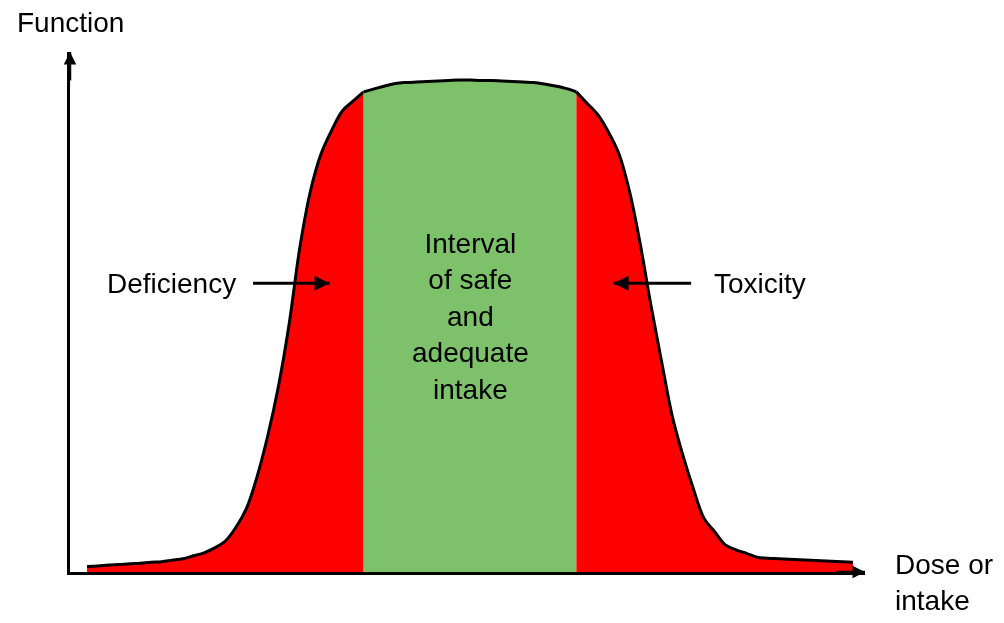  I want to click on x-axis-title: Dose or intake, so click(944, 583).